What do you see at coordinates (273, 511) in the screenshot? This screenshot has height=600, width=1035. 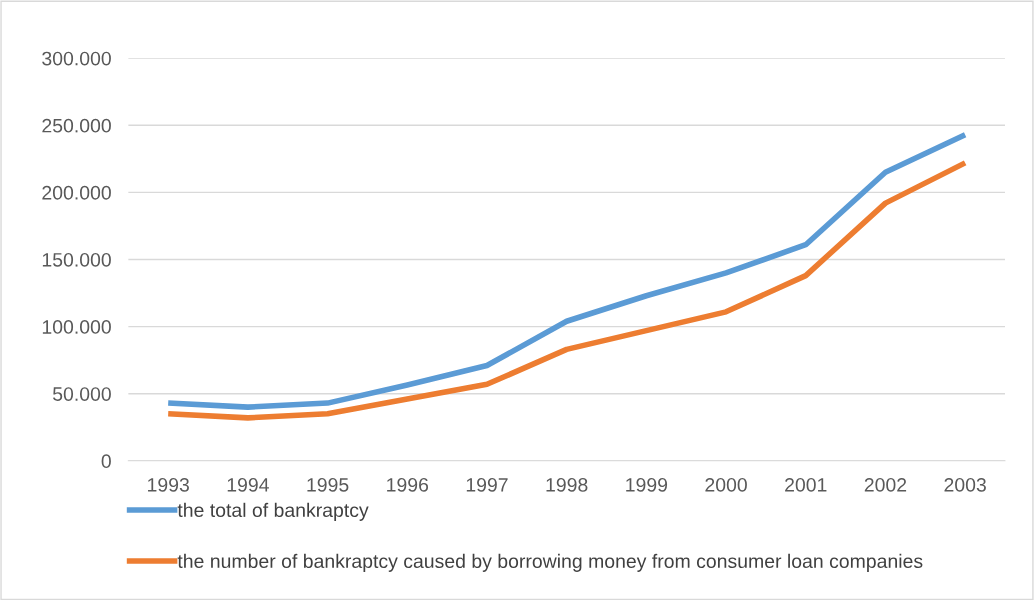 I see `legend-label: the total of bankraptcy` at bounding box center [273, 511].